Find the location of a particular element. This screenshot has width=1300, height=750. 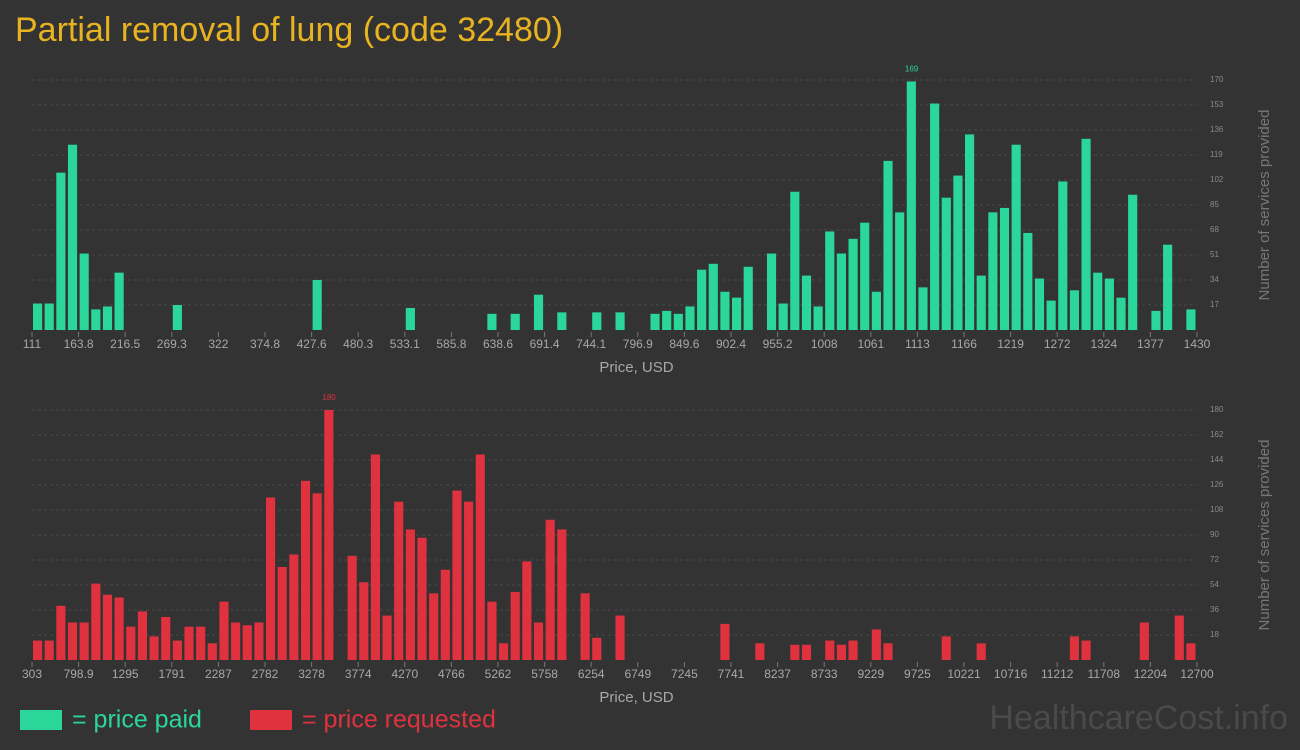

y-tick-label: 180 is located at coordinates (1217, 409).